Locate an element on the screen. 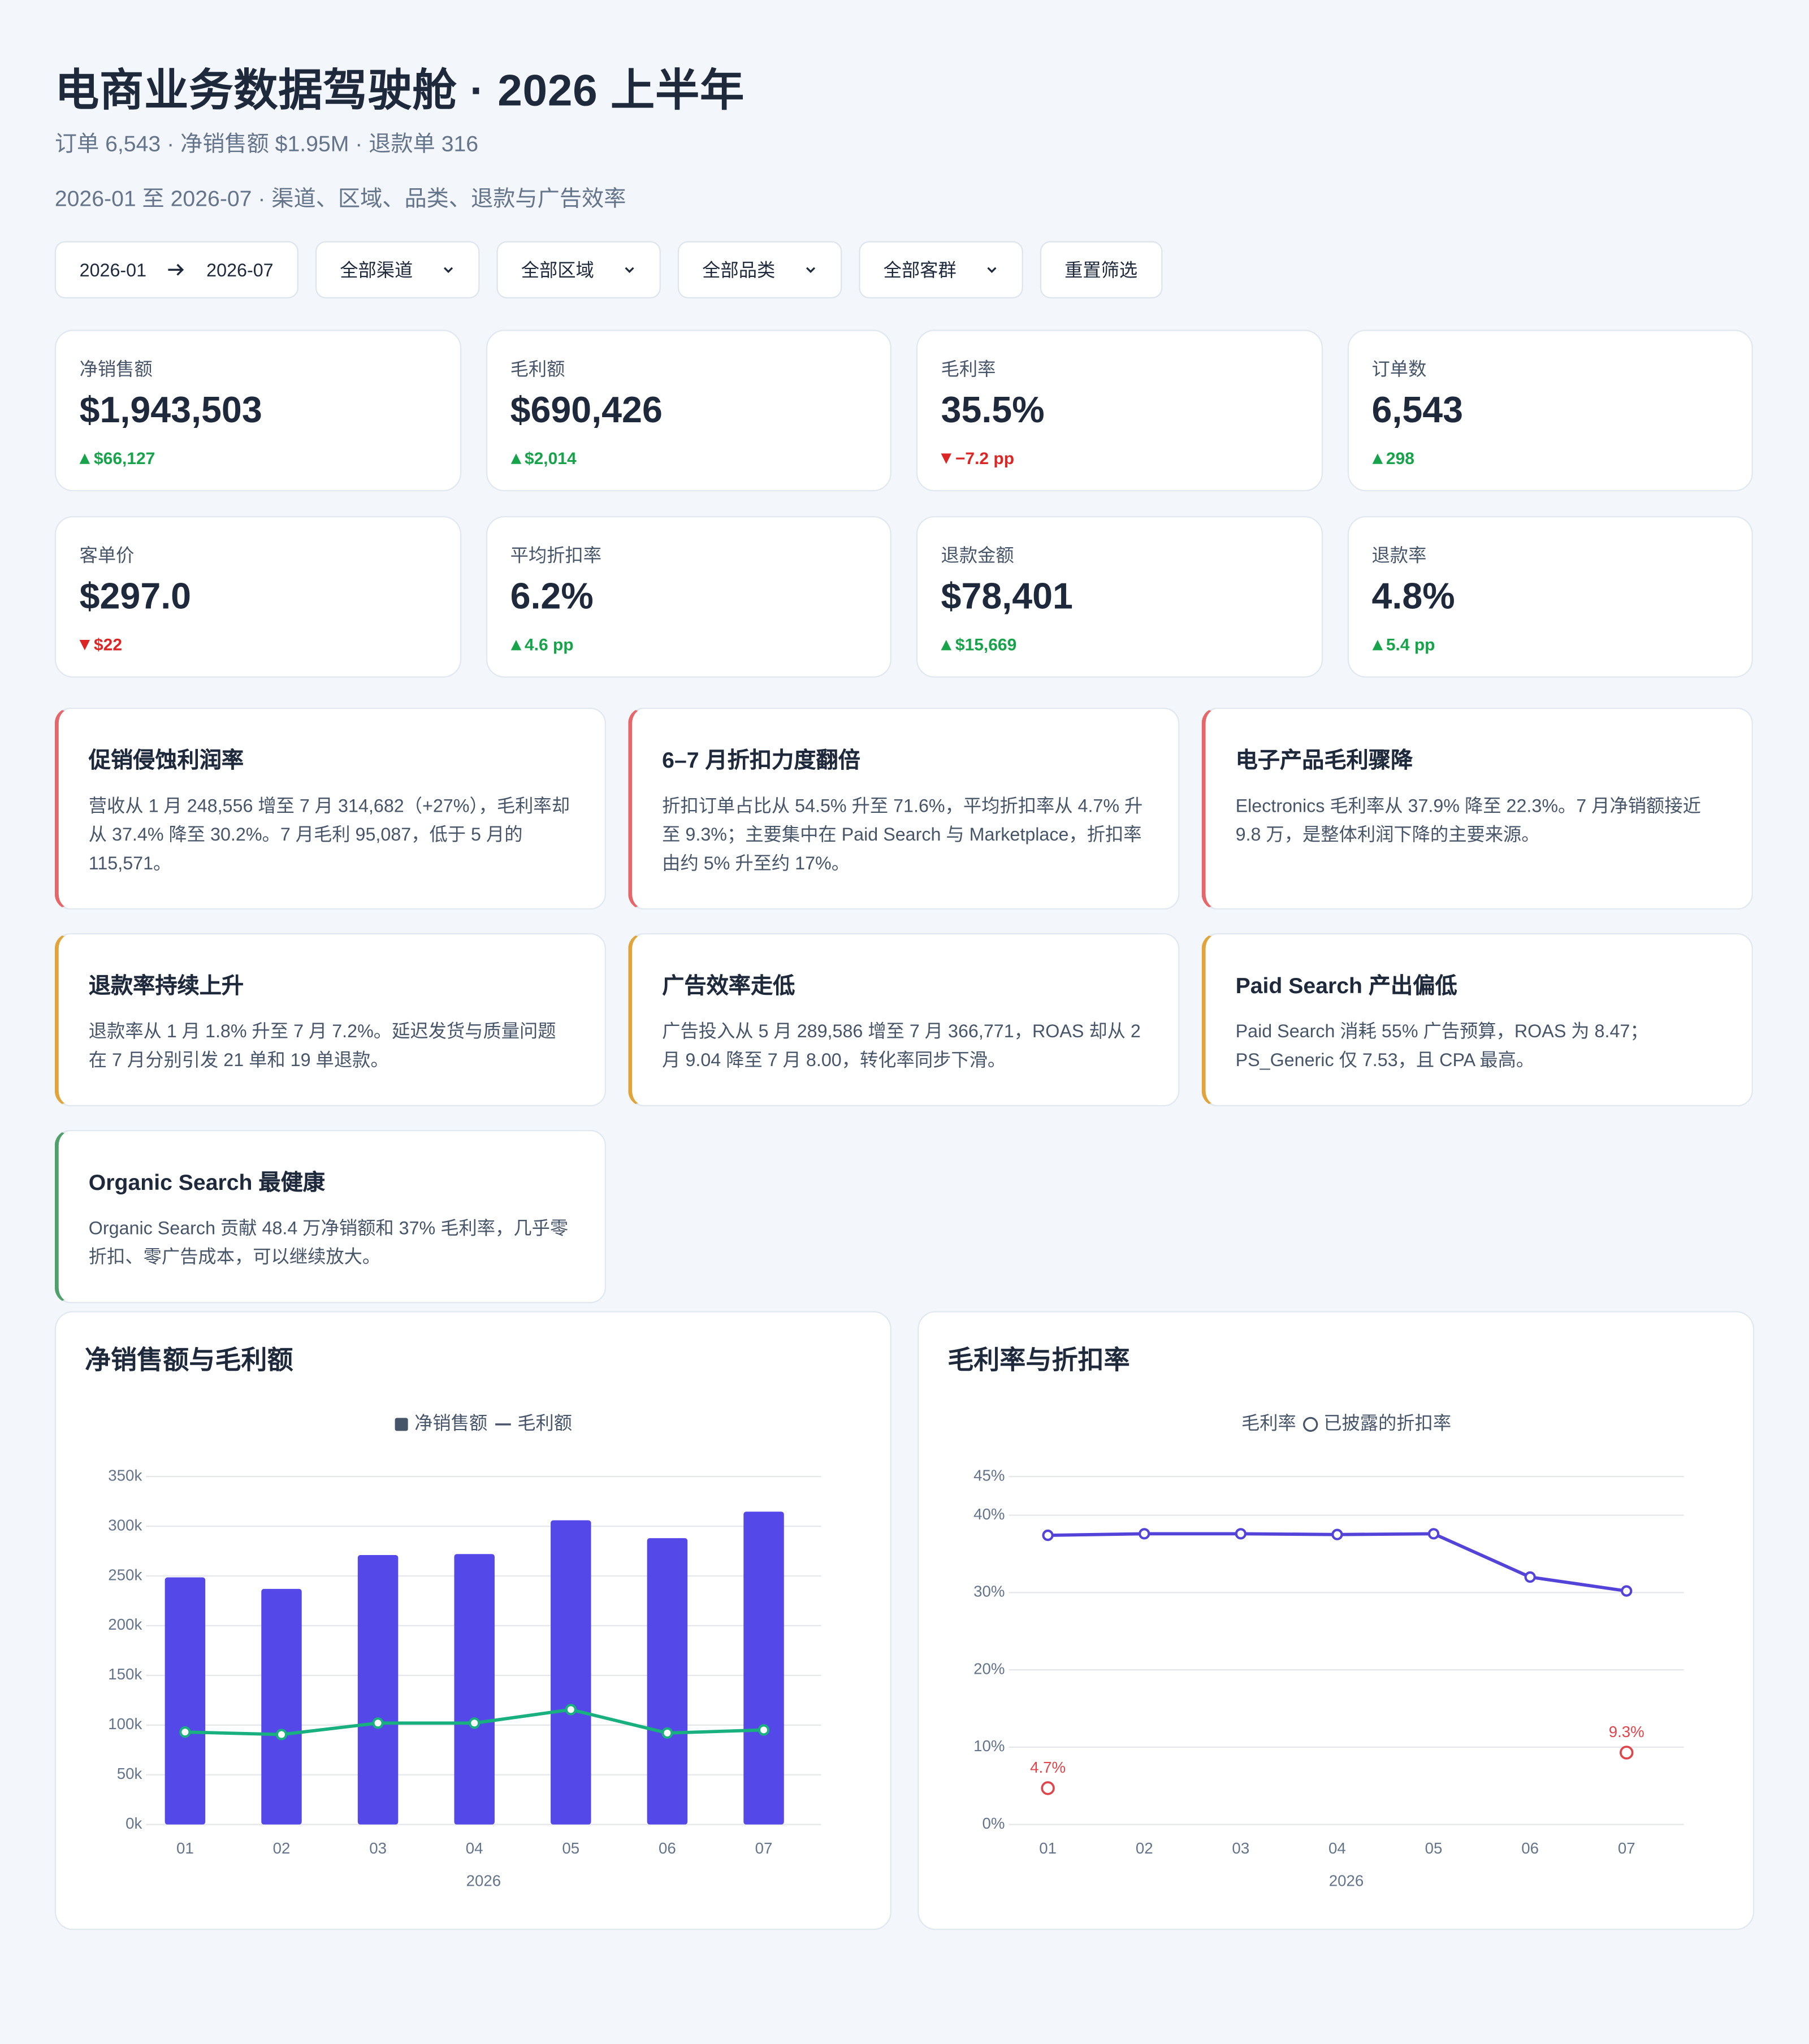  kpi-label: 毛利额 is located at coordinates (537, 368).